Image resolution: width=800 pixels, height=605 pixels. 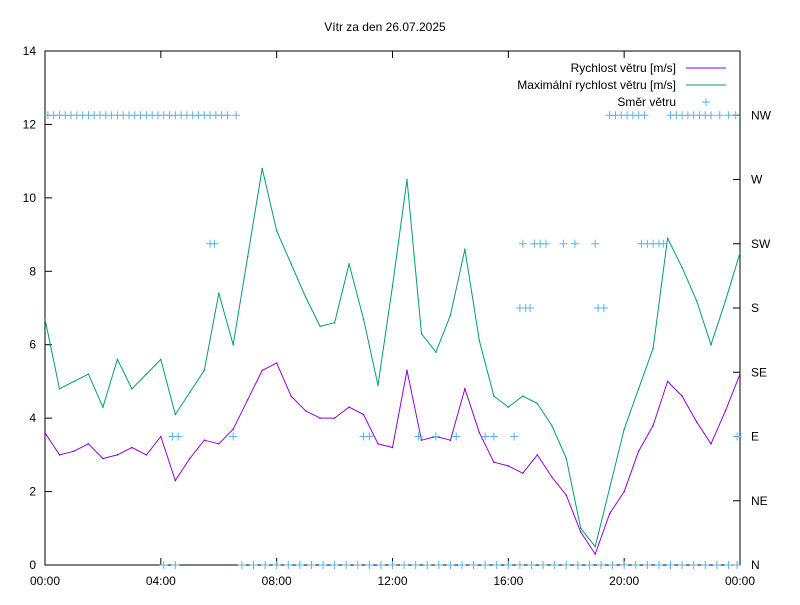 What do you see at coordinates (385, 27) in the screenshot?
I see `chart-title: Vítr za den 26.07.2025` at bounding box center [385, 27].